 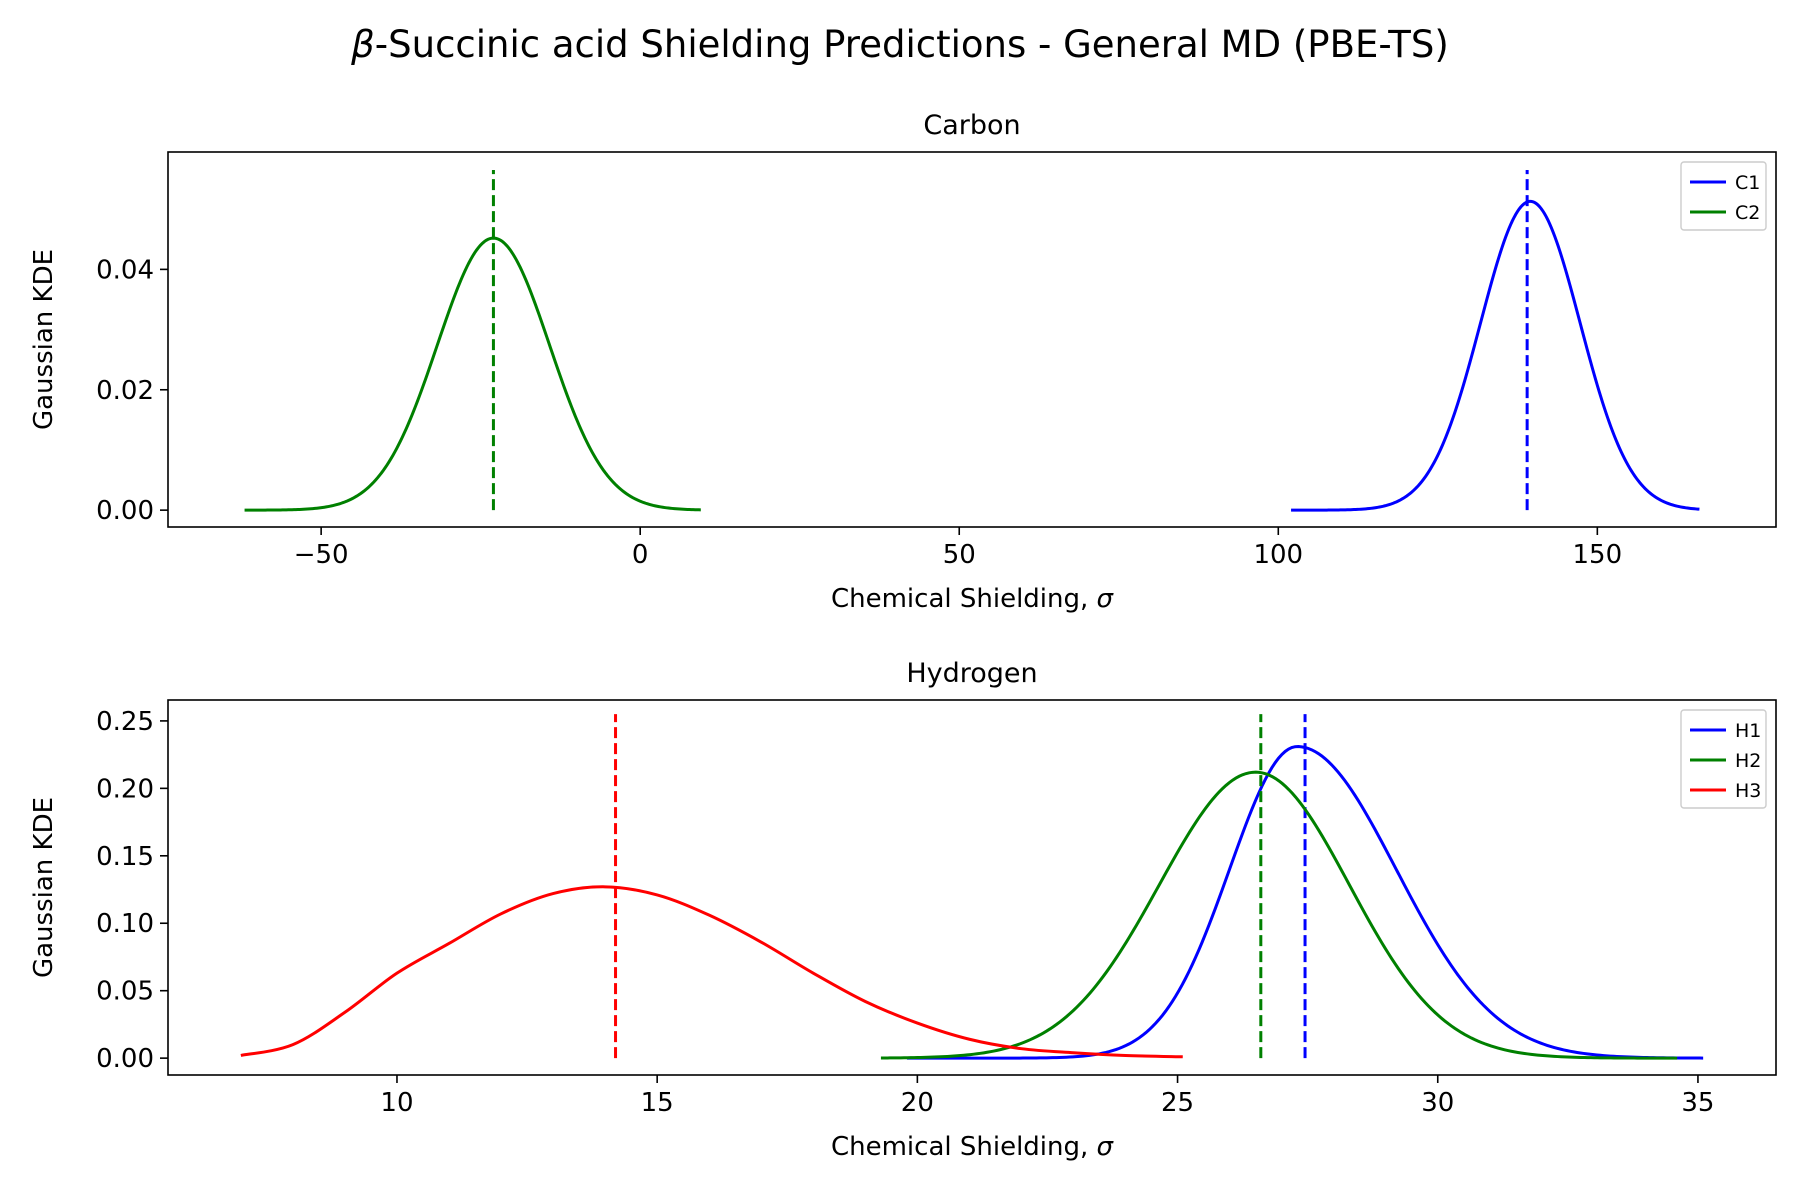 What do you see at coordinates (971, 125) in the screenshot?
I see `subplot-title: Carbon` at bounding box center [971, 125].